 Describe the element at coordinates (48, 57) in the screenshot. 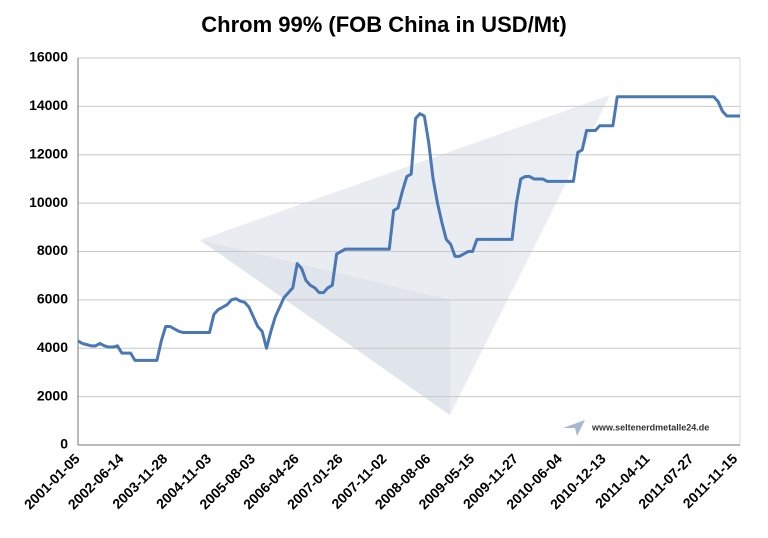

I see `y-tick-label: 16000` at that location.